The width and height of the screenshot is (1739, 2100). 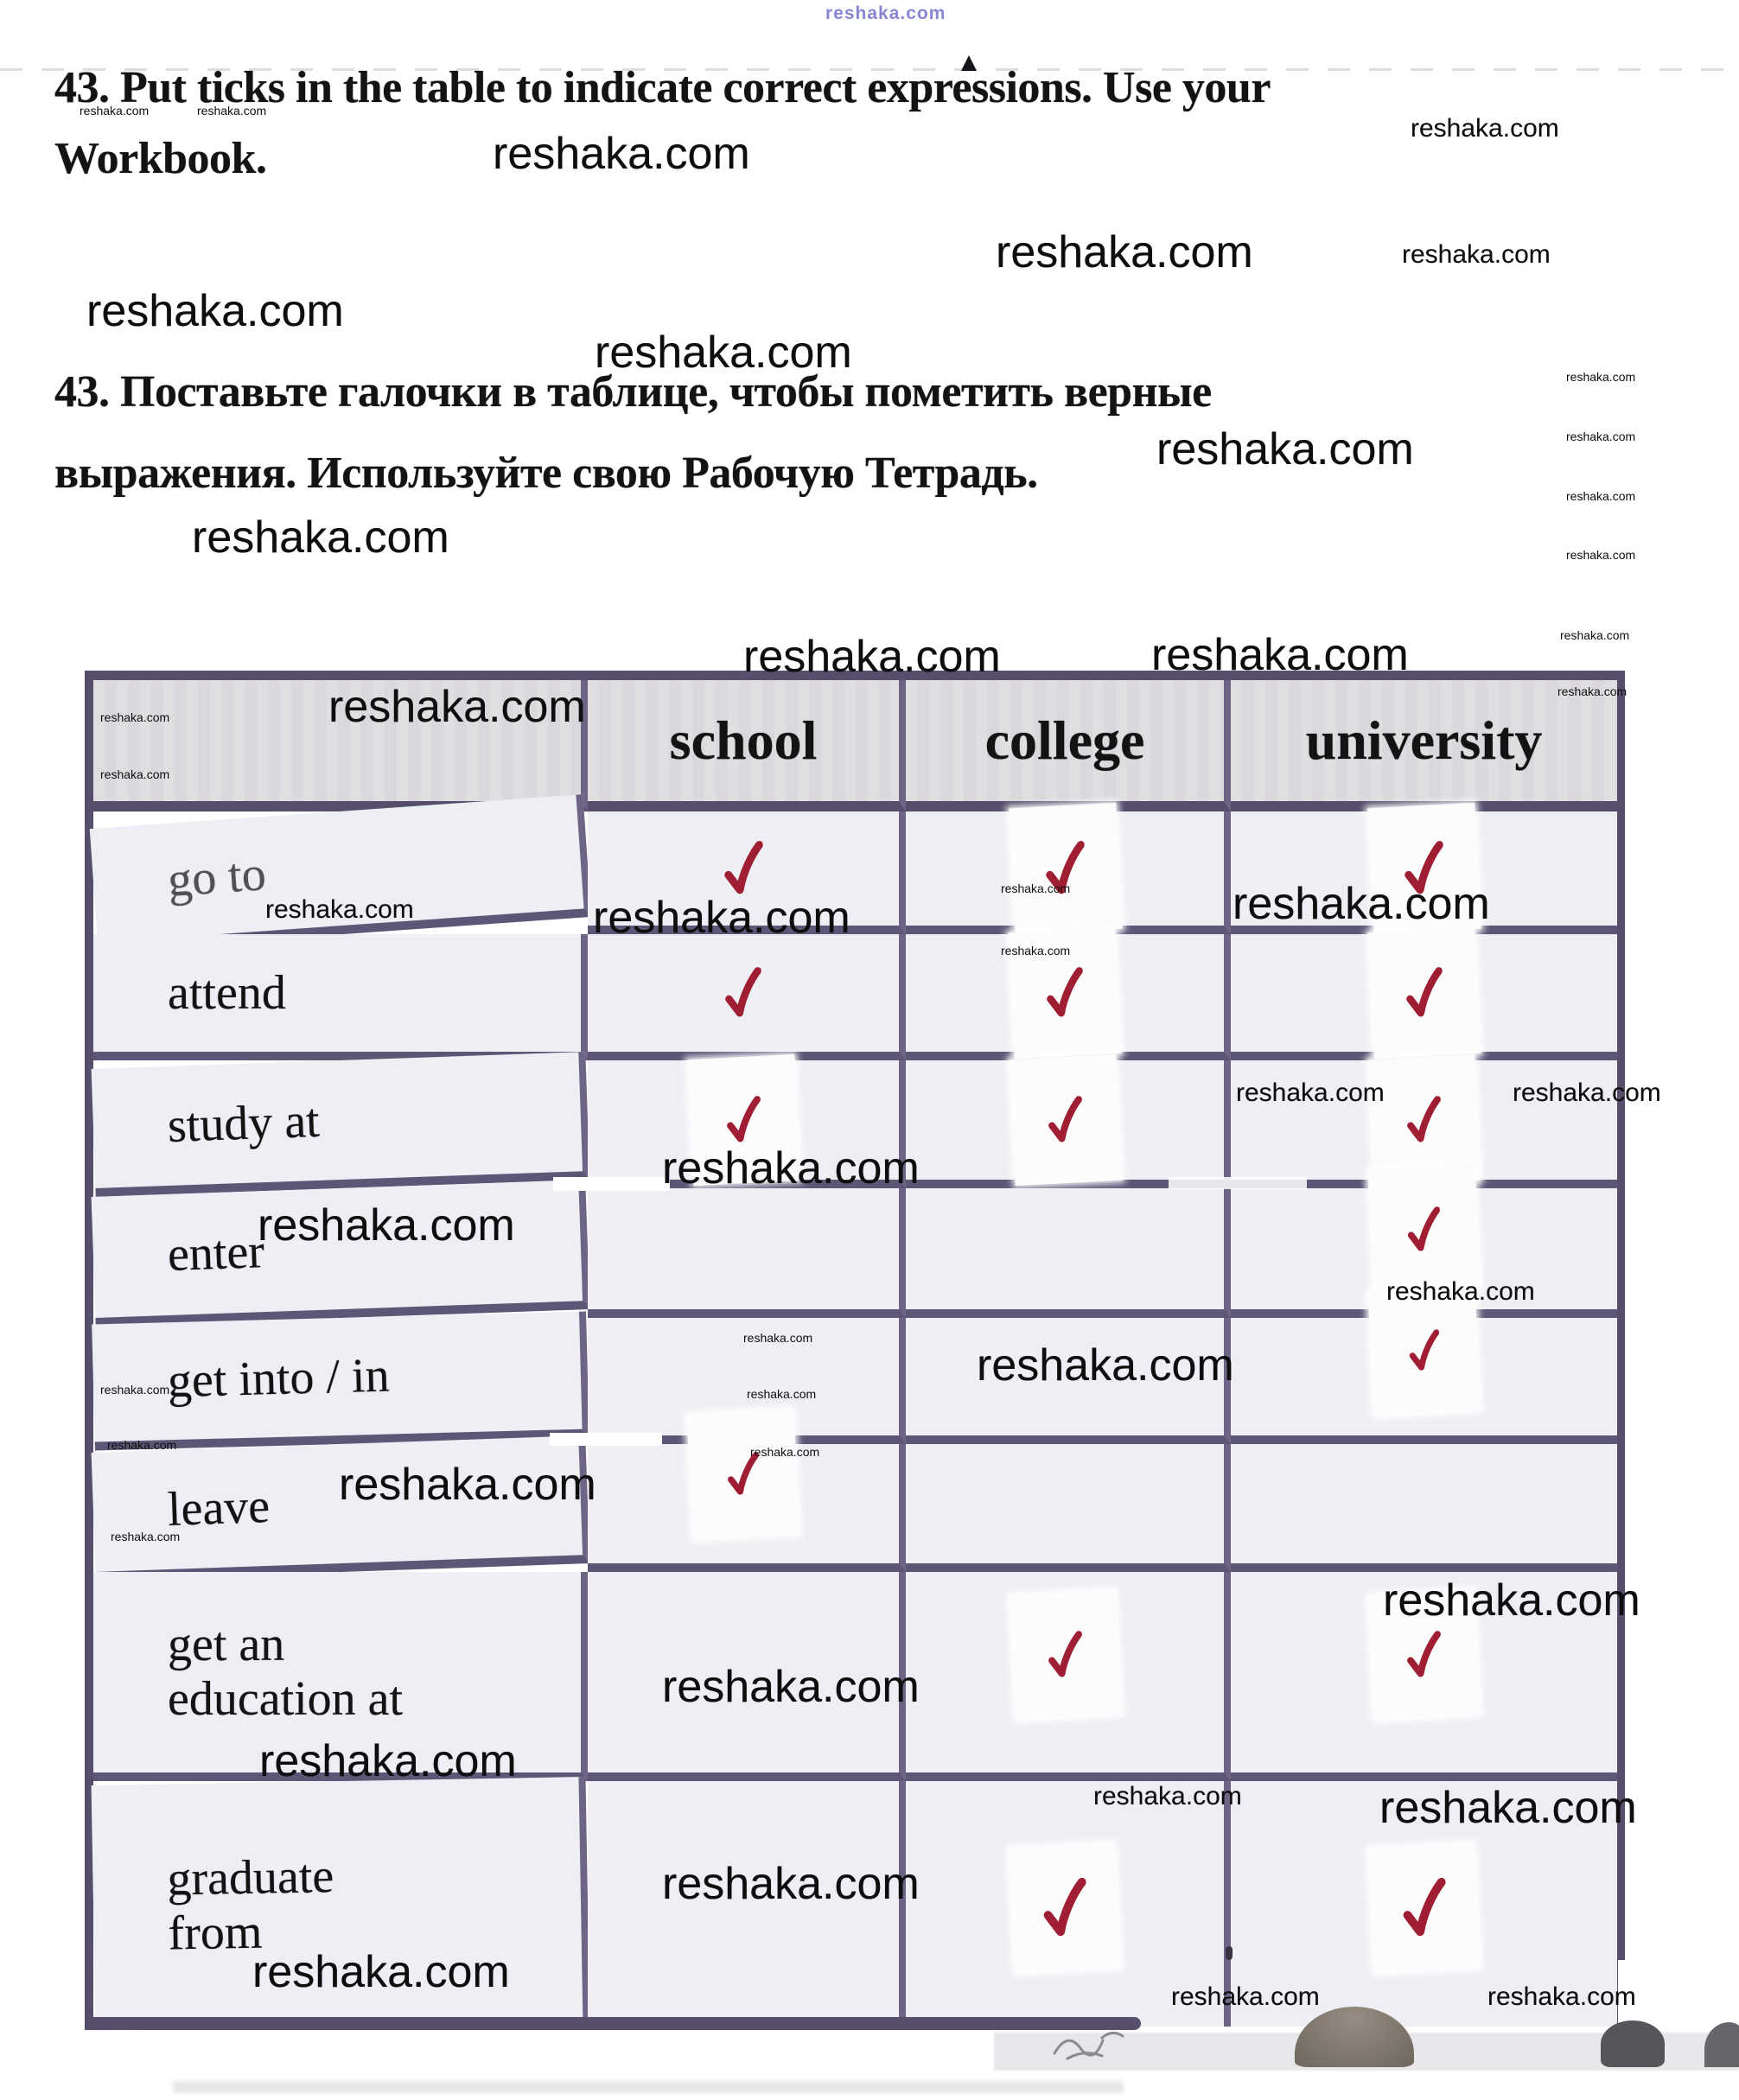 I want to click on cell-attend-college, so click(x=1068, y=993).